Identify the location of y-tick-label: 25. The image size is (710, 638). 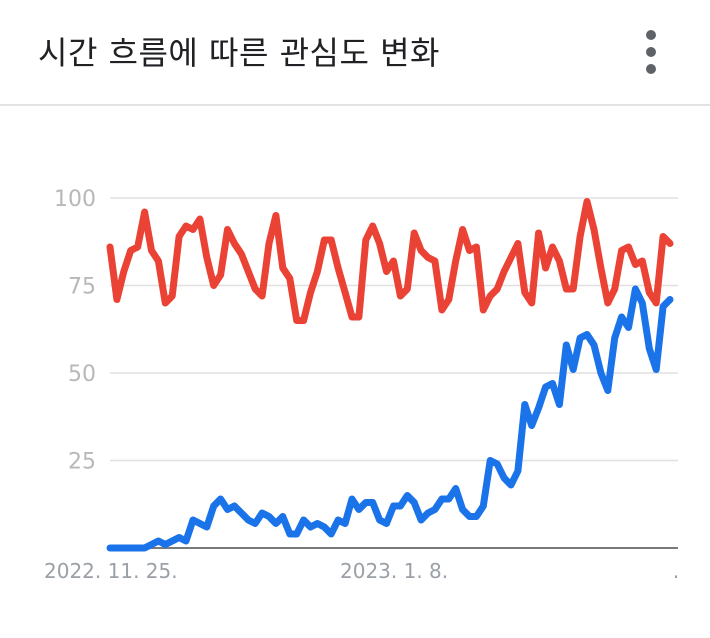
(82, 462).